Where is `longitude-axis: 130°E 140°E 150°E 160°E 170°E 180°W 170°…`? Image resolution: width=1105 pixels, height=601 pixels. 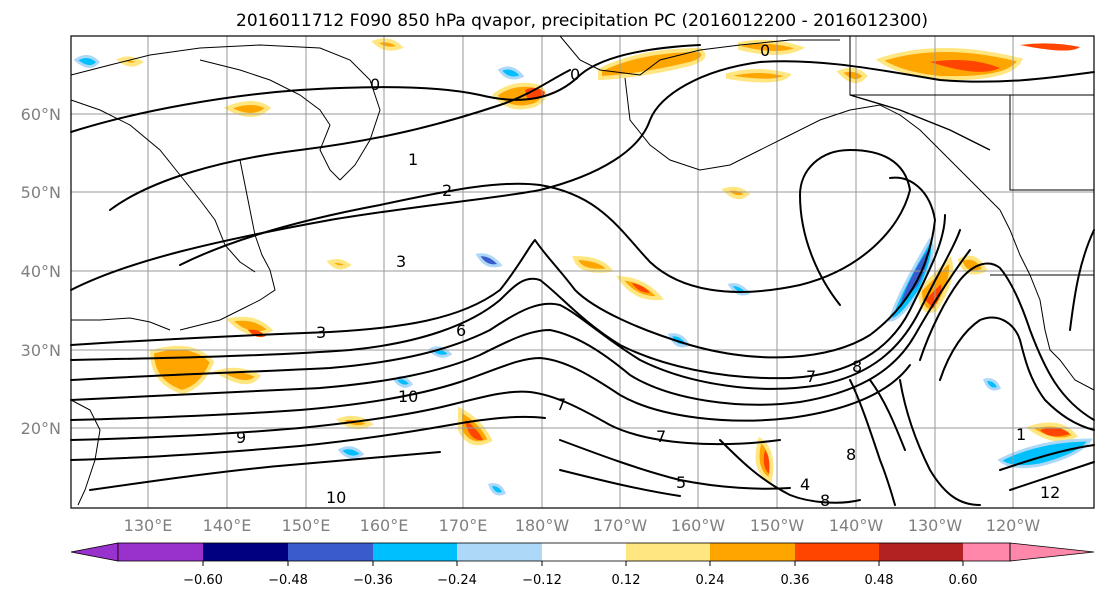 longitude-axis: 130°E 140°E 150°E 160°E 170°E 180°W 170°… is located at coordinates (582, 525).